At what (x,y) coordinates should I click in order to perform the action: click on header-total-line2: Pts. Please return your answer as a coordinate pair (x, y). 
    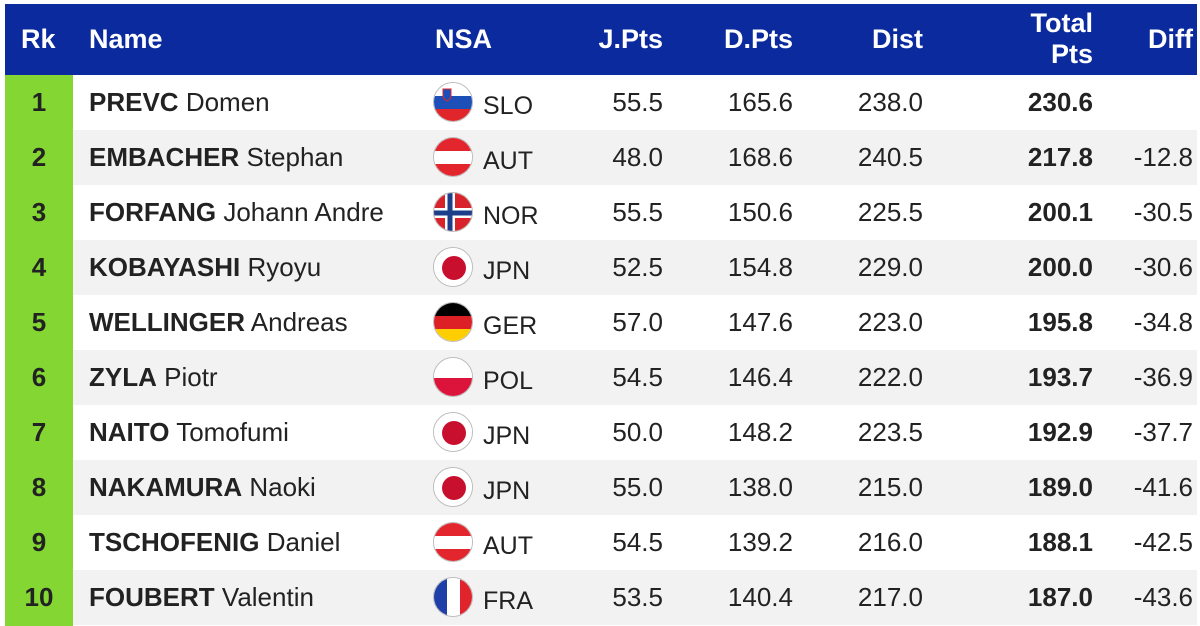
    Looking at the image, I should click on (1071, 54).